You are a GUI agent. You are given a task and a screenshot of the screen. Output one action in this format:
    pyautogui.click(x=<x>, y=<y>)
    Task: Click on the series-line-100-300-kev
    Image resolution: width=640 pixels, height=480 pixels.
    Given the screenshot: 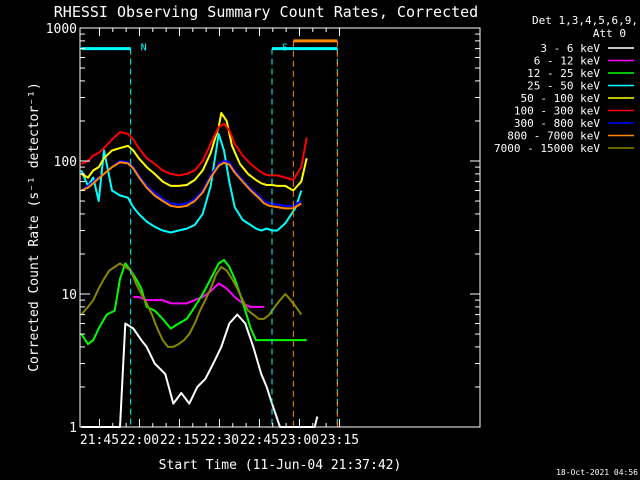 What is the action you would take?
    pyautogui.click(x=194, y=151)
    